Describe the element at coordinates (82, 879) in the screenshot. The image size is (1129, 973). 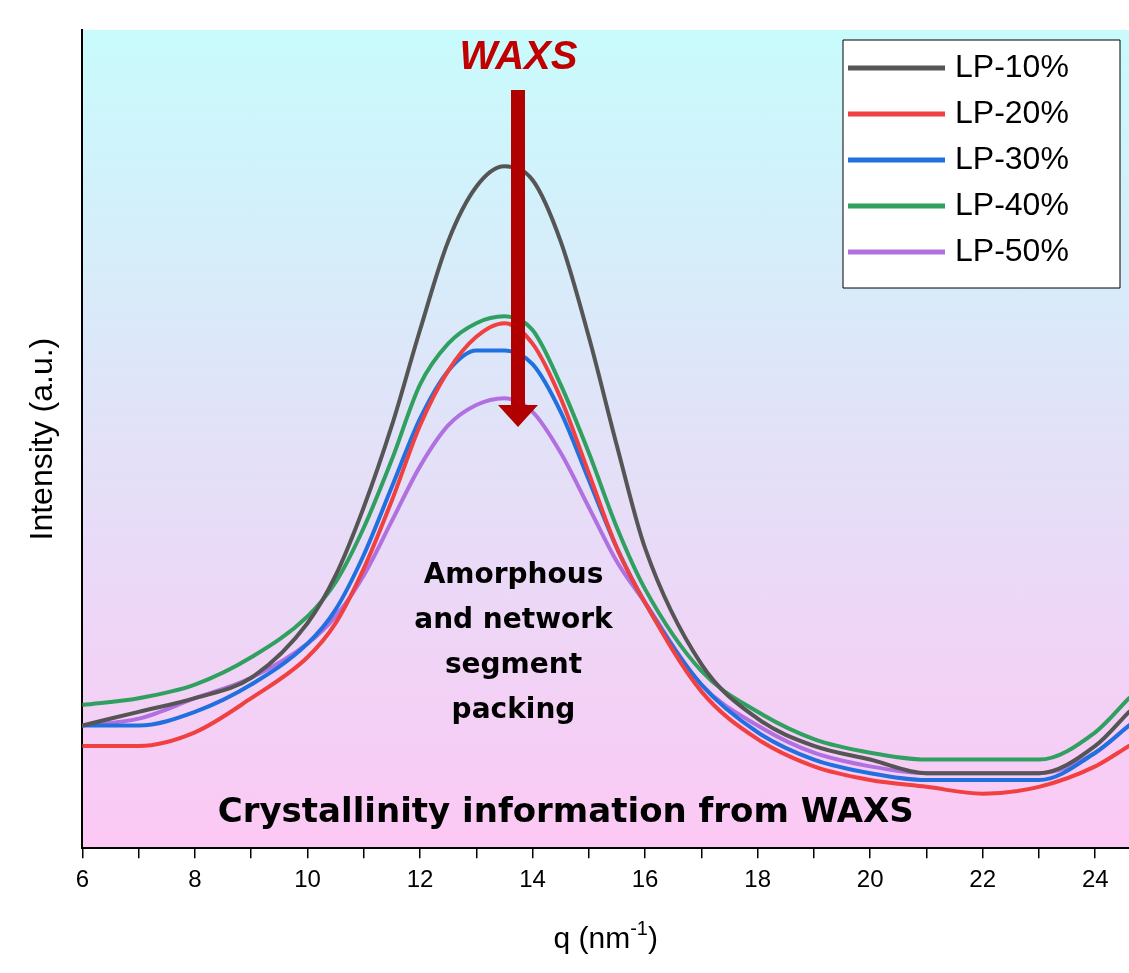
I see `x-tick-label: 6` at that location.